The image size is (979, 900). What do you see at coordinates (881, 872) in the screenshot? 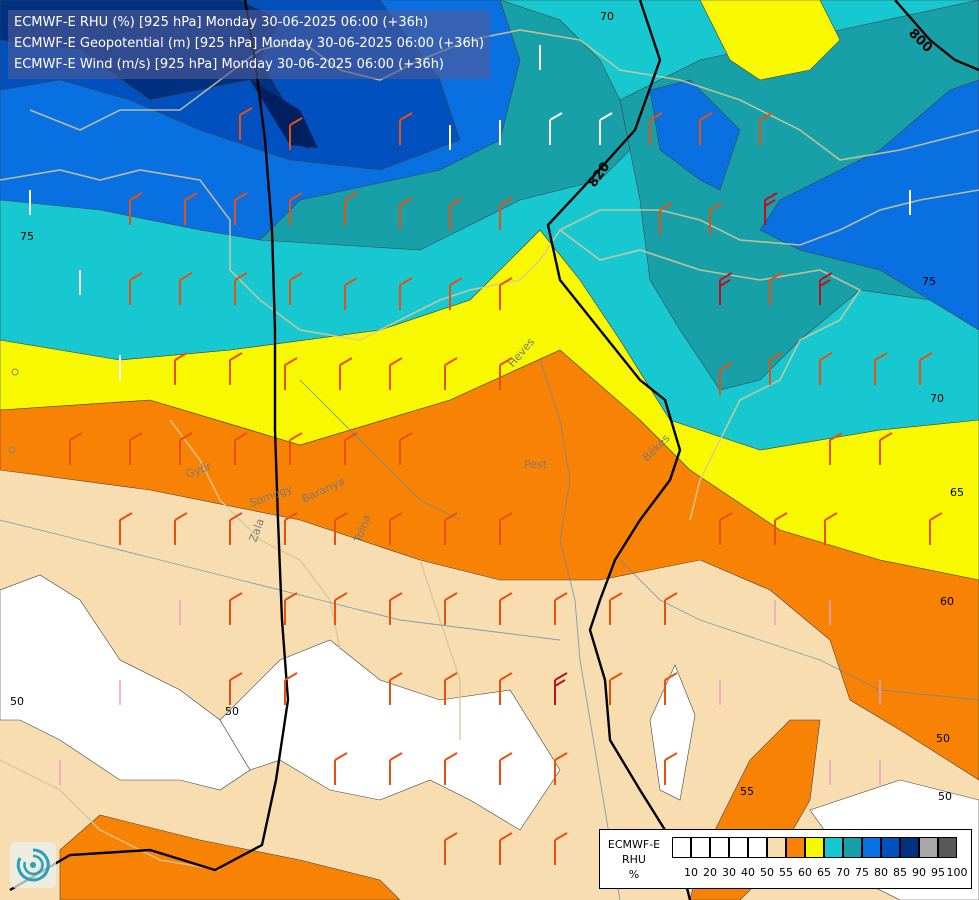
I see `legend-tick-label: 80` at bounding box center [881, 872].